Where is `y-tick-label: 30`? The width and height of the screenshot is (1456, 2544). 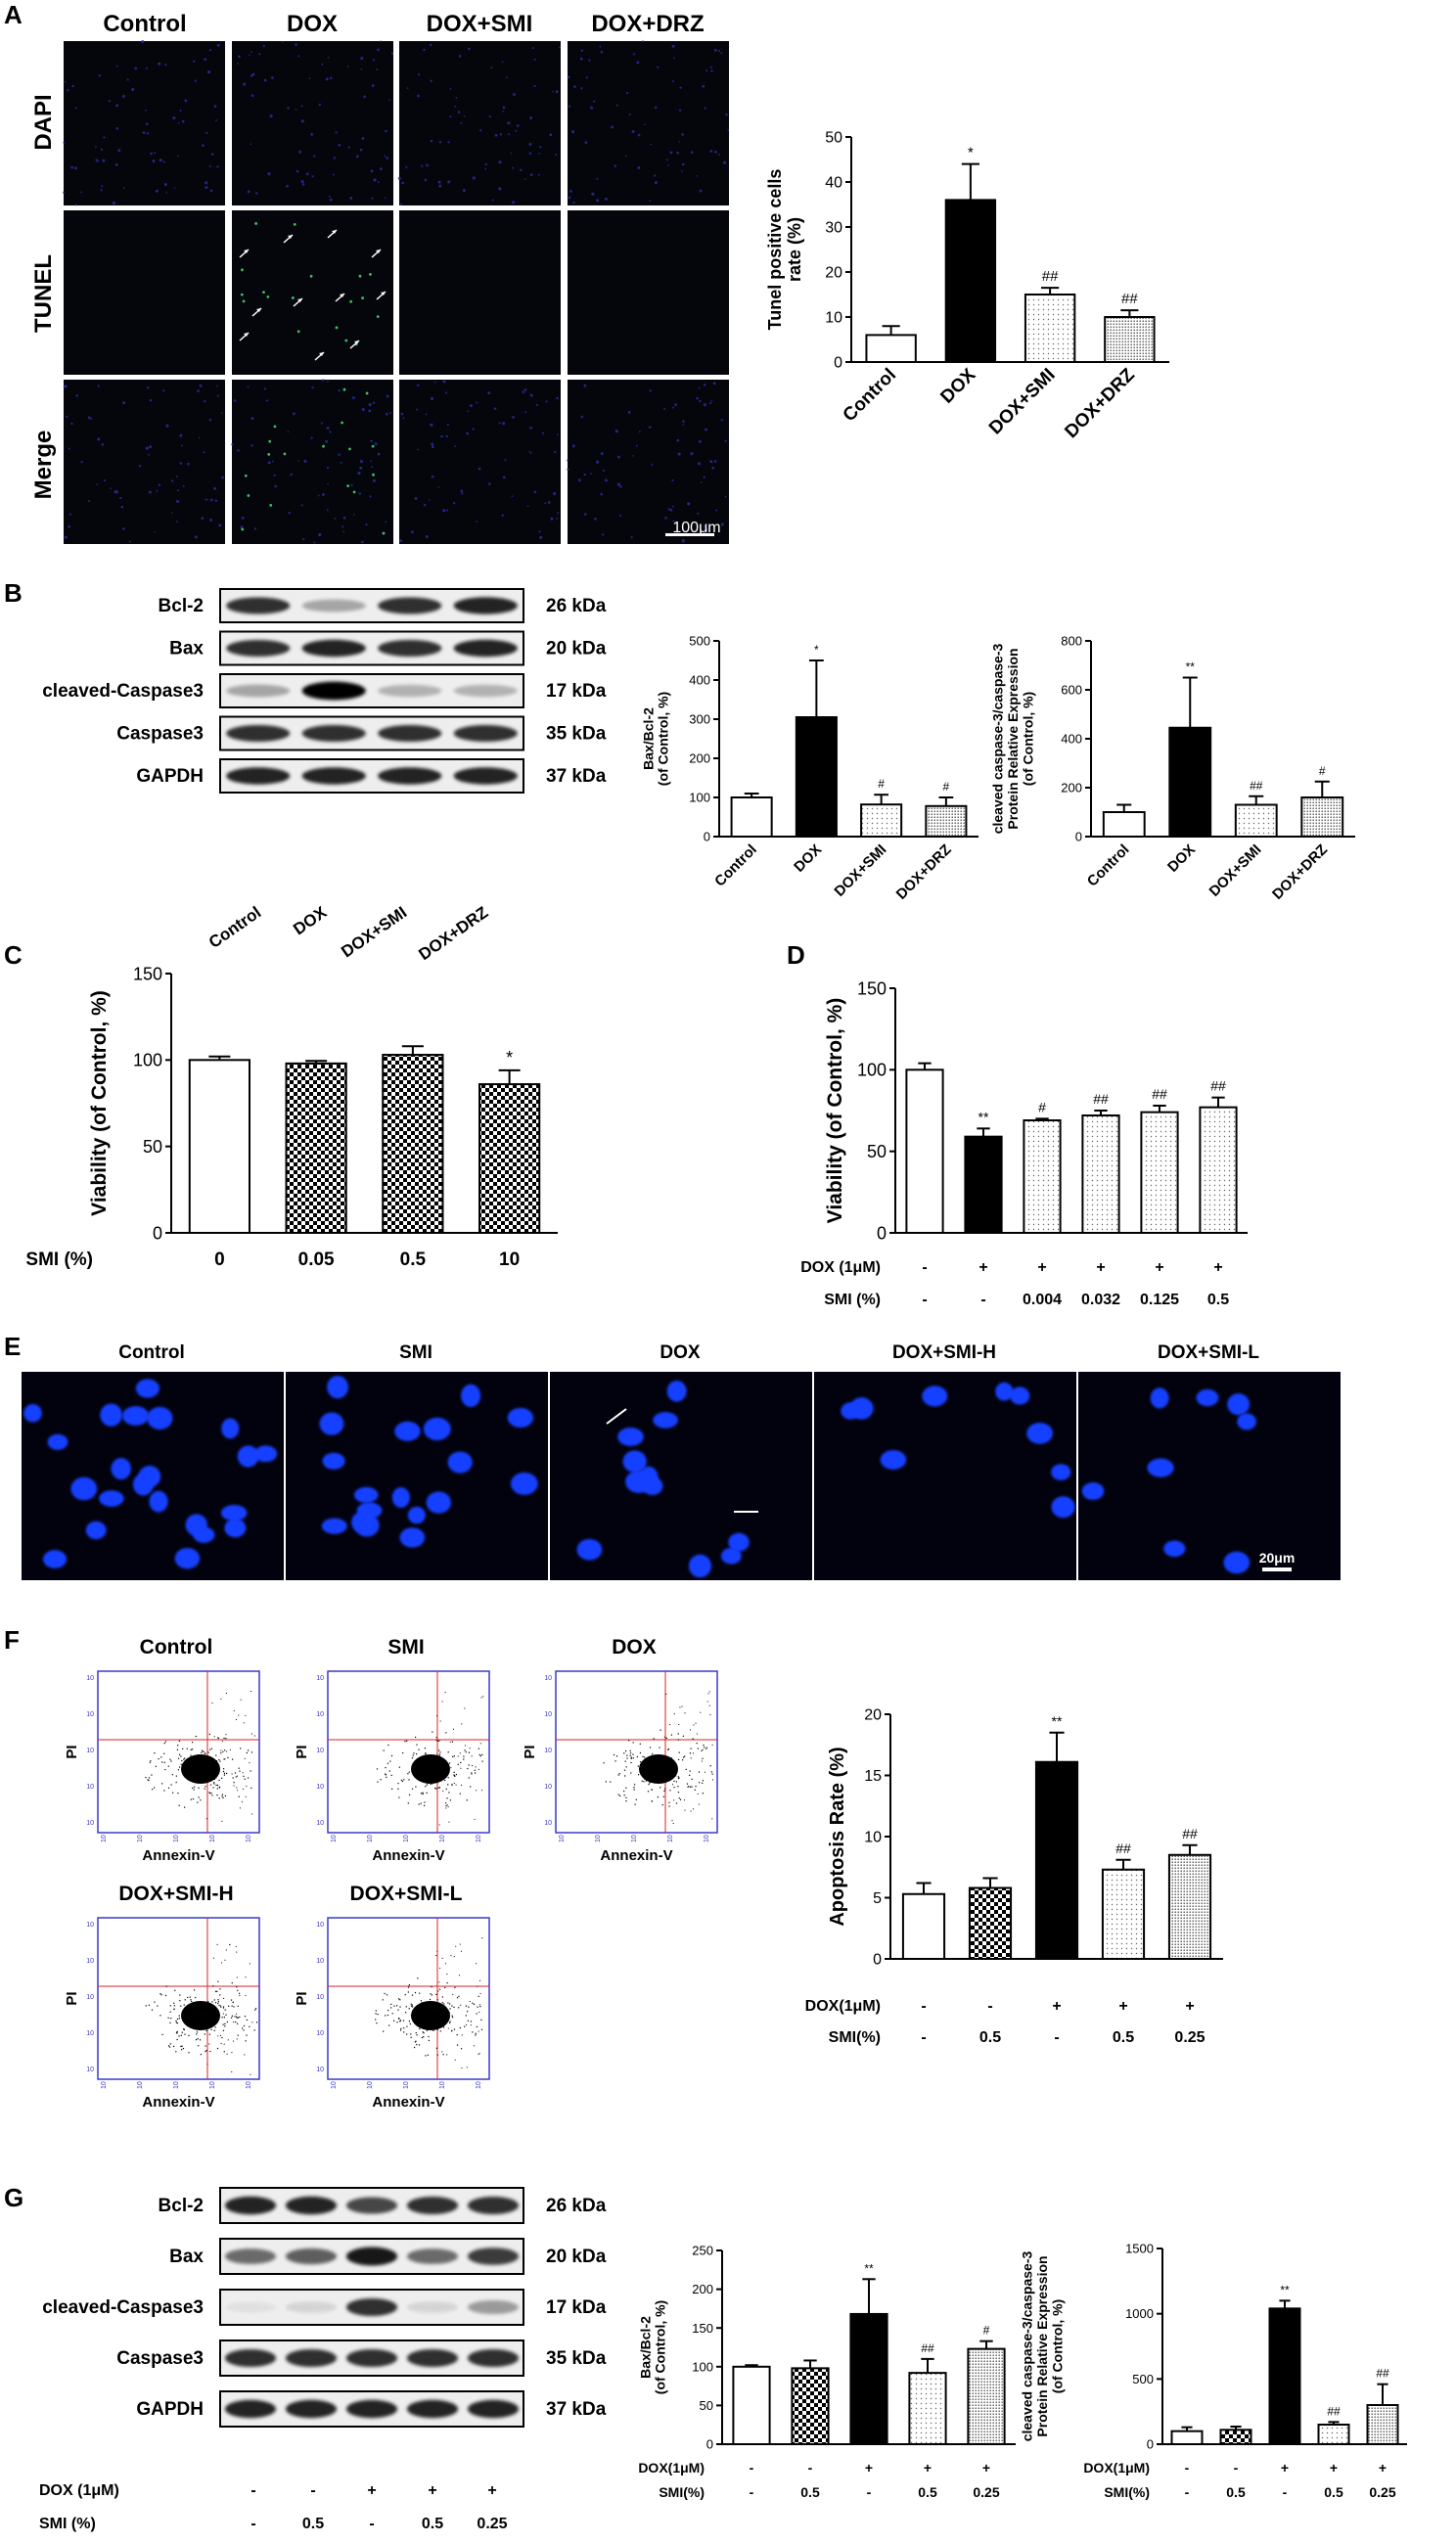 y-tick-label: 30 is located at coordinates (833, 229).